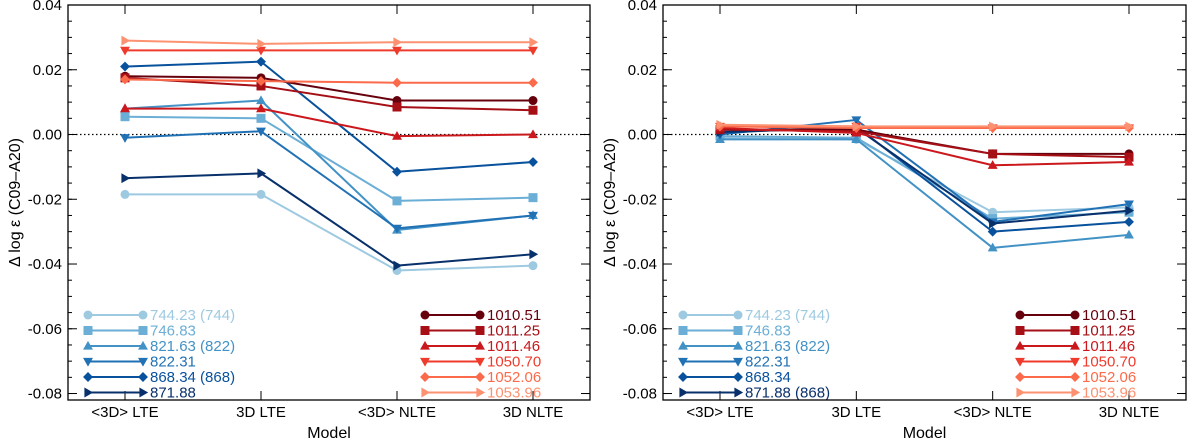  I want to click on legend-entry: 1011.46, so click(480, 346).